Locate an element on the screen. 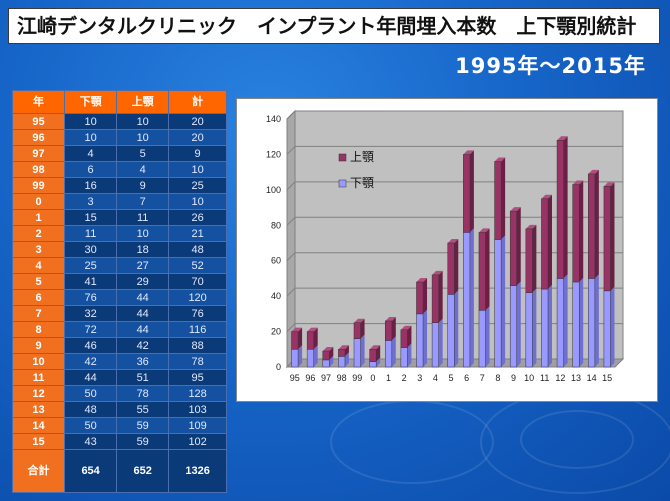  cell-year: 98 is located at coordinates (38, 169).